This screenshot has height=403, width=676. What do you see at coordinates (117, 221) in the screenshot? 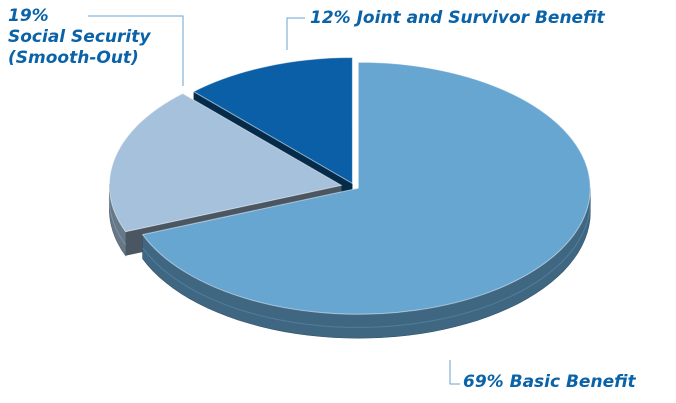
I see `slice-rim-highlight-social-security` at bounding box center [117, 221].